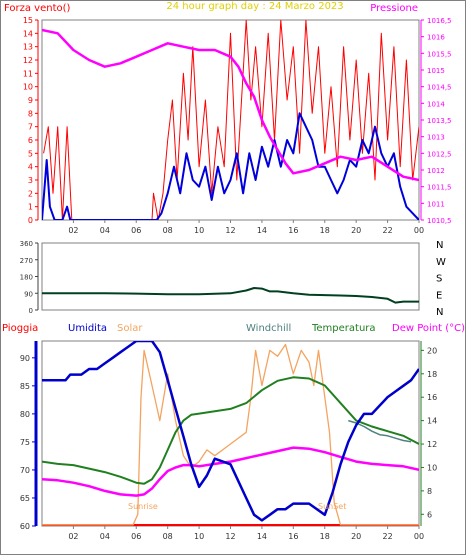 Image resolution: width=466 pixels, height=559 pixels. What do you see at coordinates (105, 230) in the screenshot?
I see `wind-x-tick-label: 04` at bounding box center [105, 230].